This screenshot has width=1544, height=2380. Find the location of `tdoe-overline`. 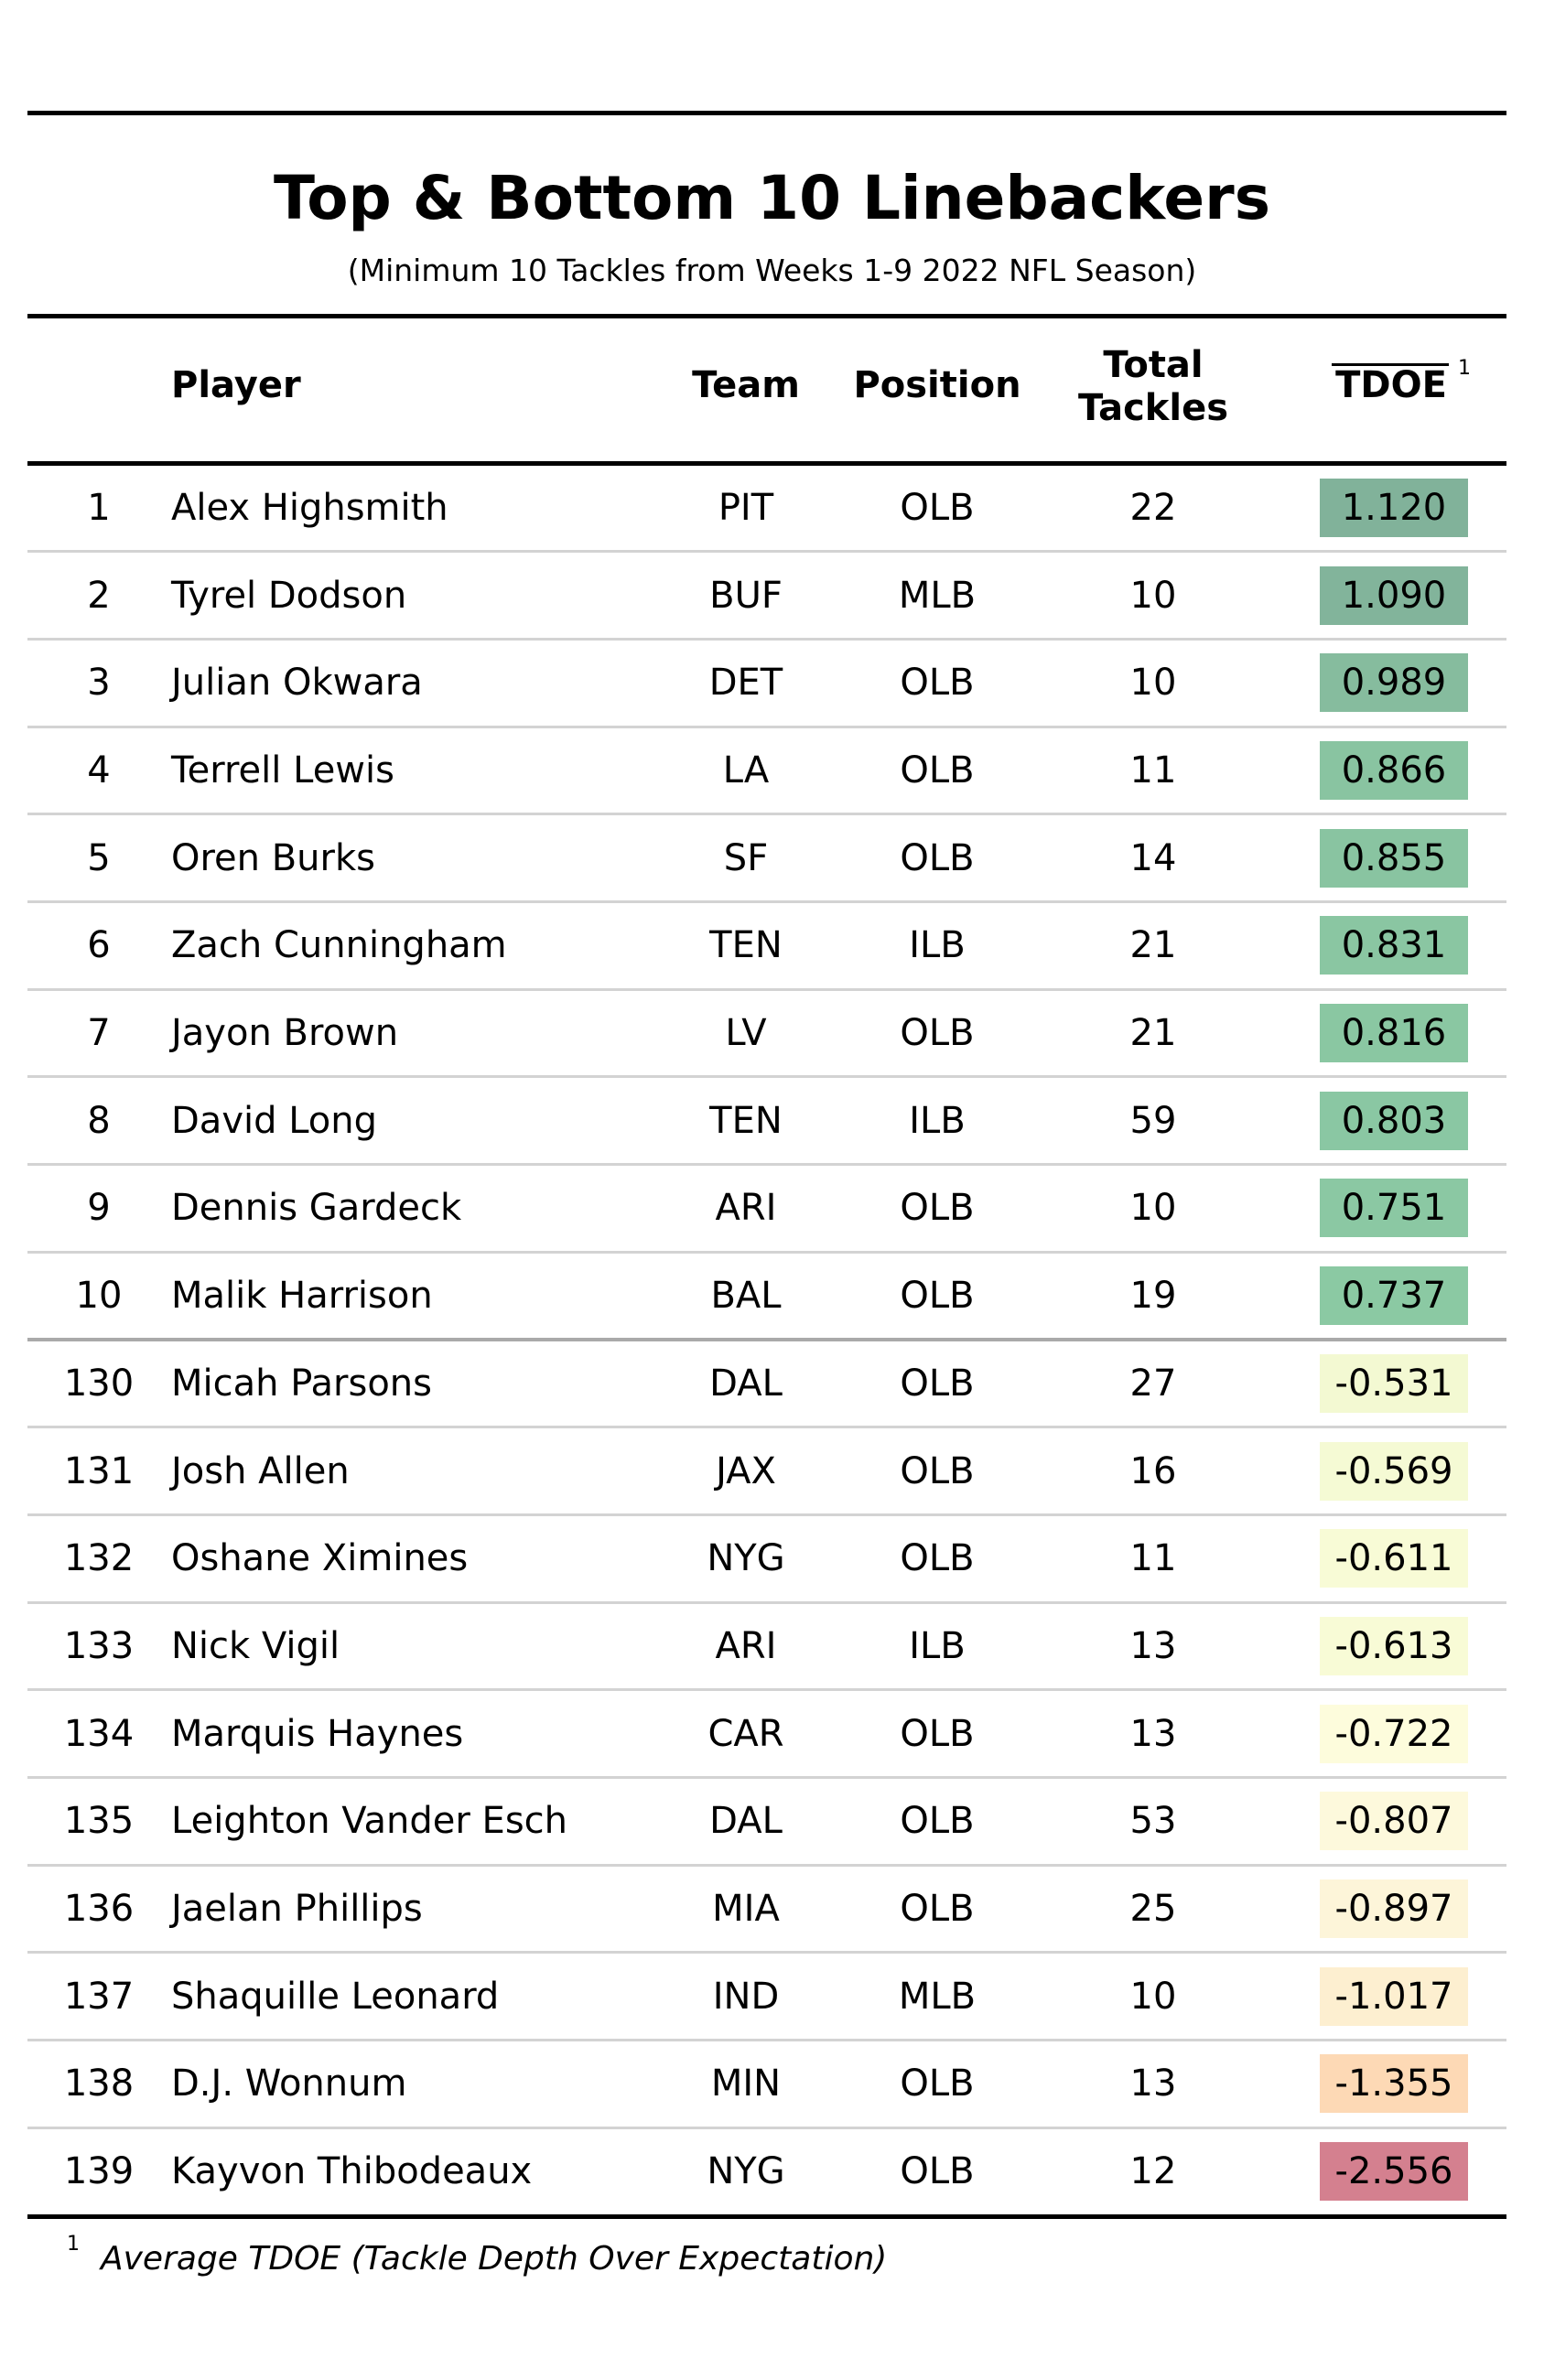

tdoe-overline is located at coordinates (1390, 364).